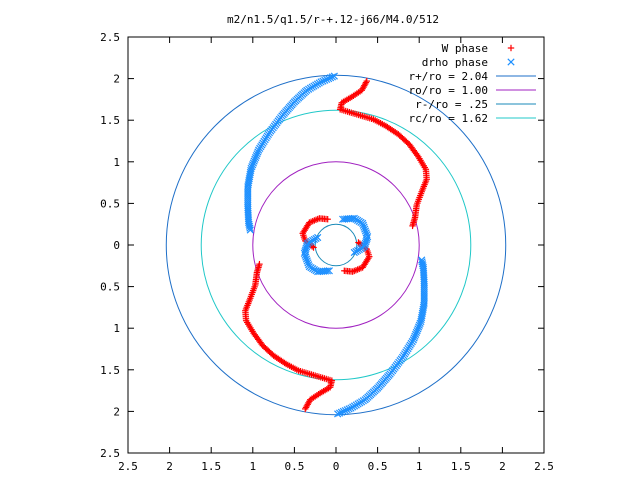 This screenshot has width=640, height=480. What do you see at coordinates (449, 76) in the screenshot?
I see `legend-label: r+/ro = 2.04` at bounding box center [449, 76].